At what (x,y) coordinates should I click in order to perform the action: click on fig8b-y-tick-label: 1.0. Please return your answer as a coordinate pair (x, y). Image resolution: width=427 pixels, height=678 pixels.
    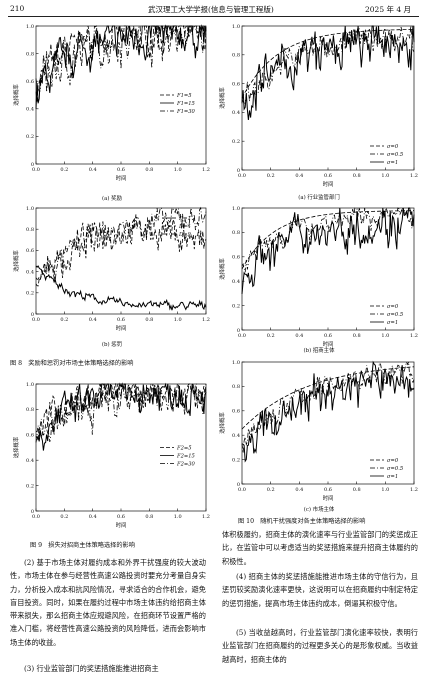
    Looking at the image, I should click on (30, 209).